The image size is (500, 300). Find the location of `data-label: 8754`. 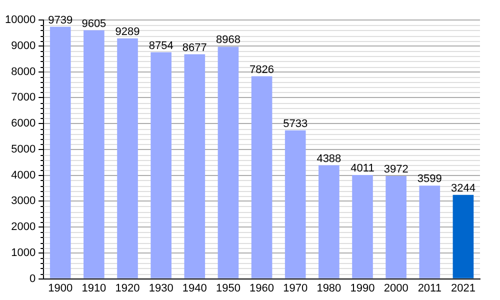

data-label: 8754 is located at coordinates (161, 46).